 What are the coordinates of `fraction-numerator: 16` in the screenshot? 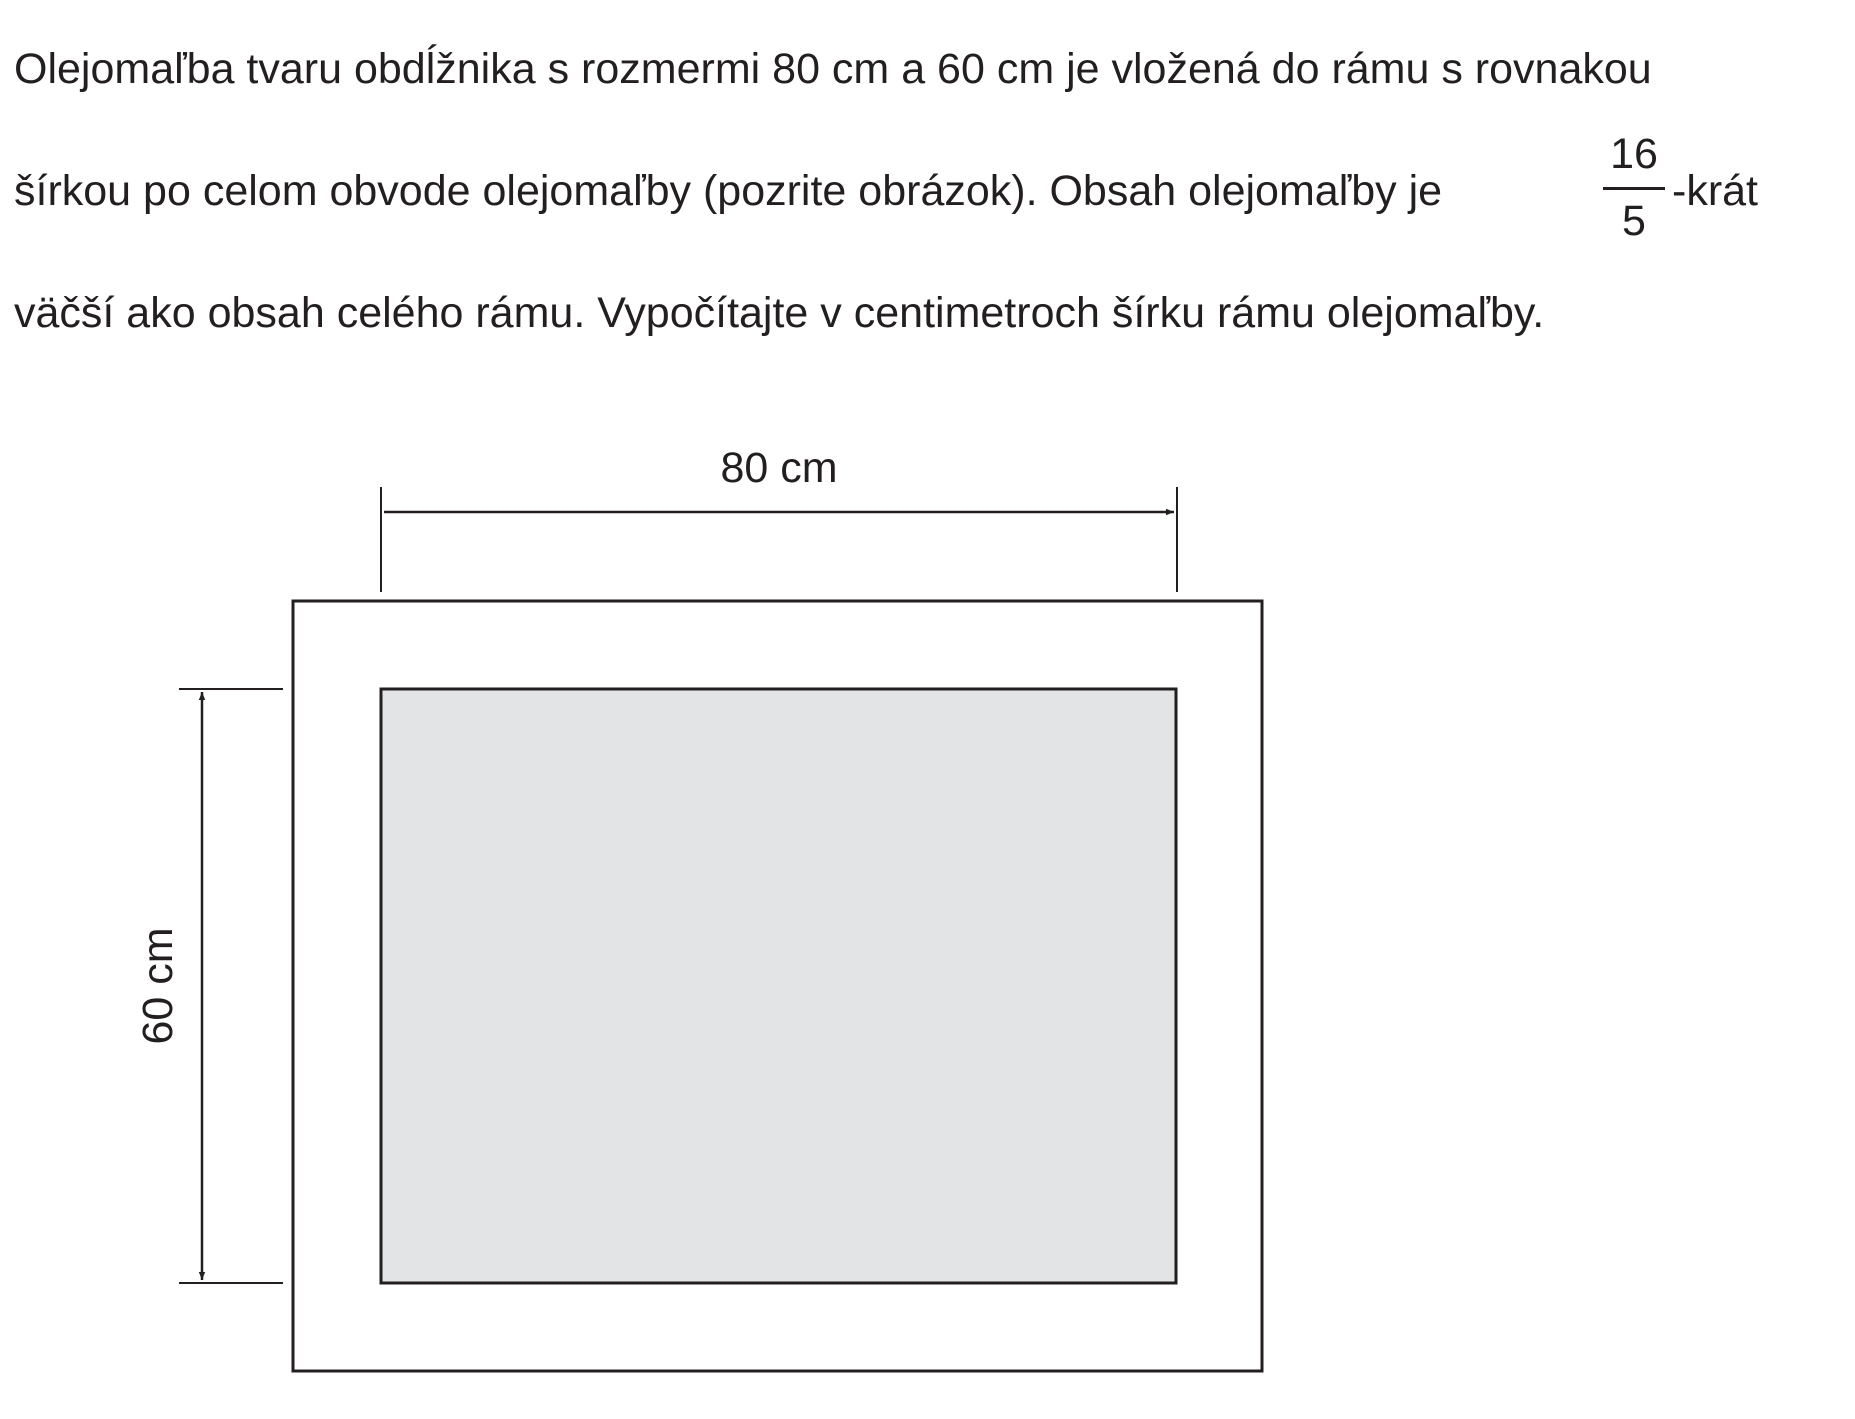 It's located at (1634, 154).